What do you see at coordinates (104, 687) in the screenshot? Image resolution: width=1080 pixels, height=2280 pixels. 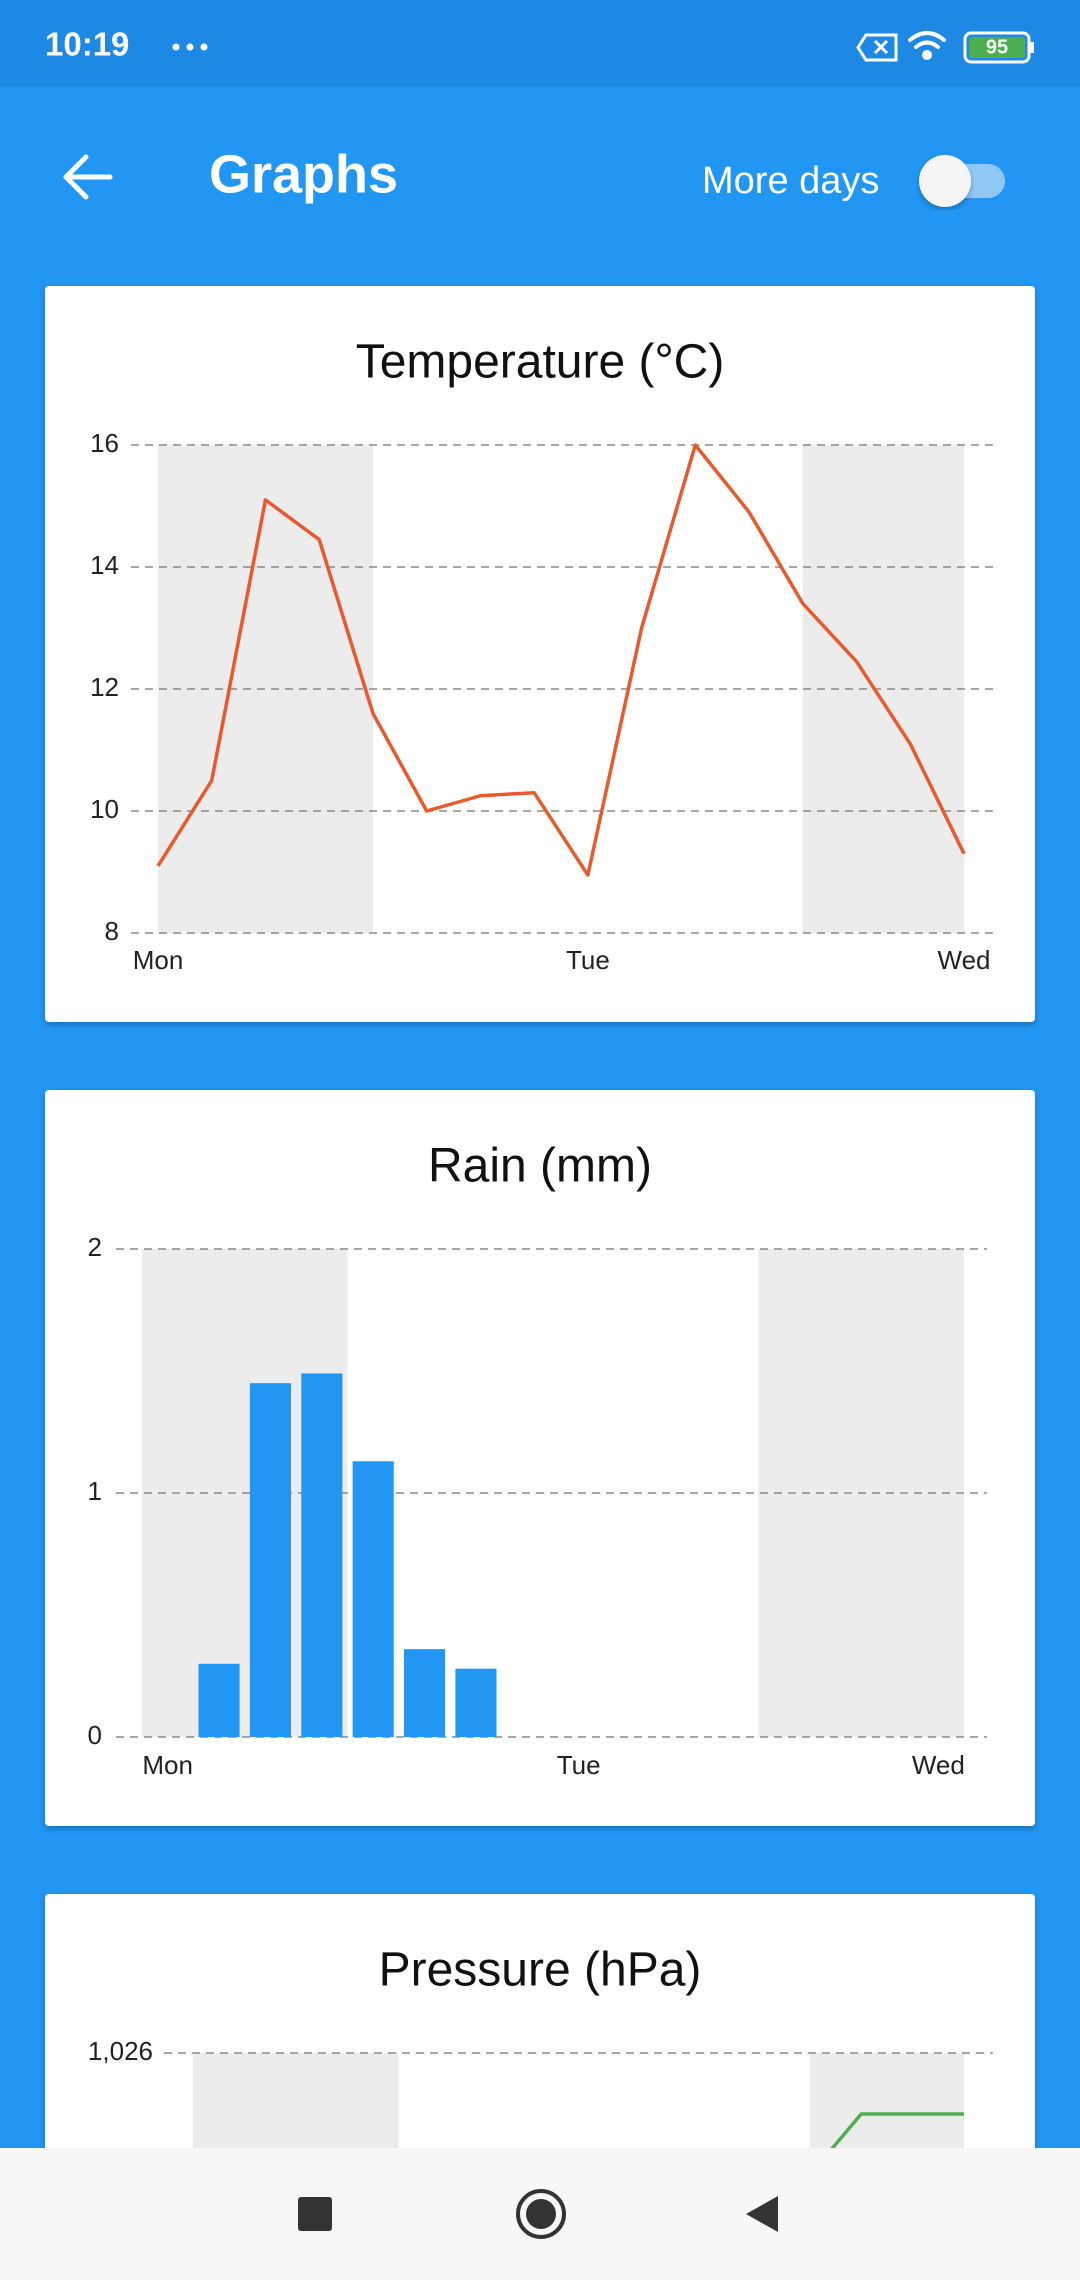 I see `y-tick-label: 12` at bounding box center [104, 687].